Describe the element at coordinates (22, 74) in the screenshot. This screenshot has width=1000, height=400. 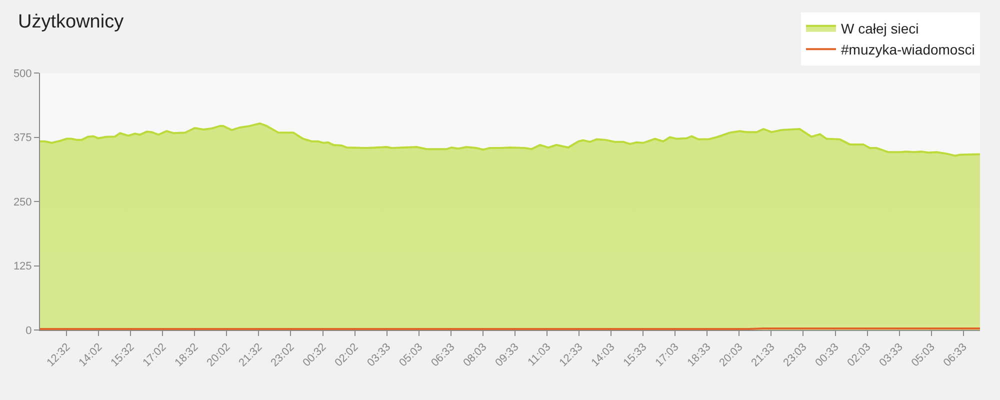
I see `y-tick-label: 500` at that location.